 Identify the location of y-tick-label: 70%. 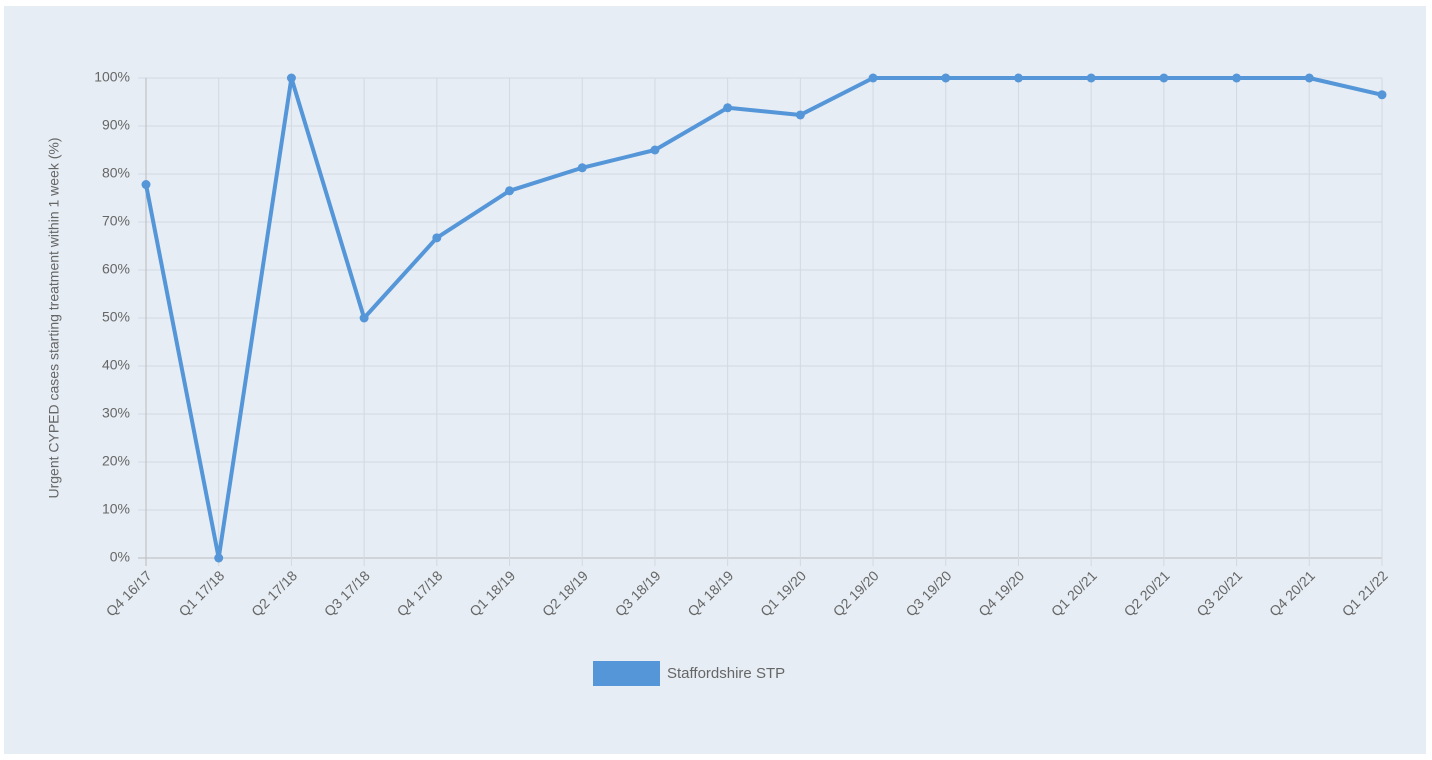
(116, 221).